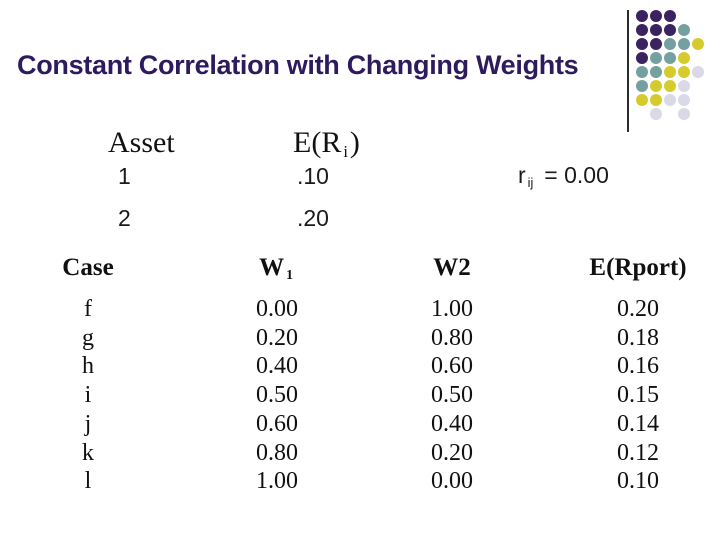 The image size is (720, 540). What do you see at coordinates (452, 423) in the screenshot?
I see `cell-w2: 0.40` at bounding box center [452, 423].